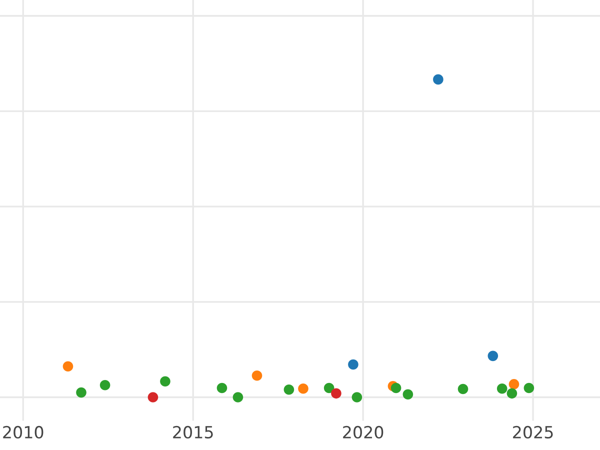 This screenshot has height=450, width=600. Describe the element at coordinates (23, 432) in the screenshot. I see `x-tick-label: 2010` at that location.